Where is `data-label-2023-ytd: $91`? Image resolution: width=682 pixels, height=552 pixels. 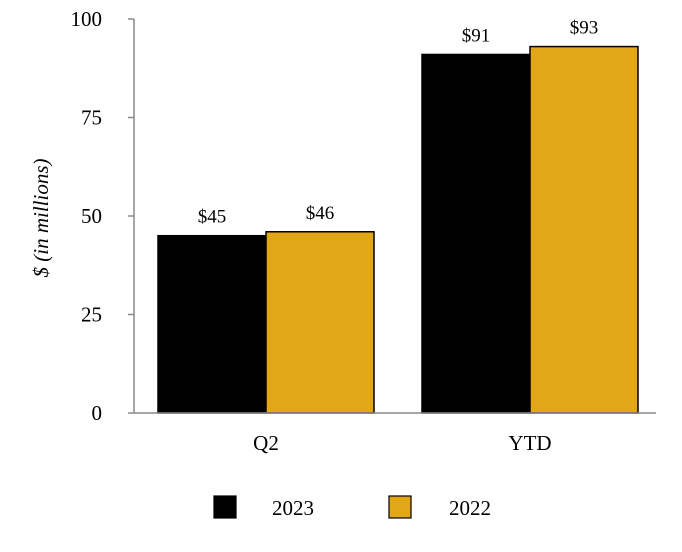 data-label-2023-ytd: $91 is located at coordinates (476, 35).